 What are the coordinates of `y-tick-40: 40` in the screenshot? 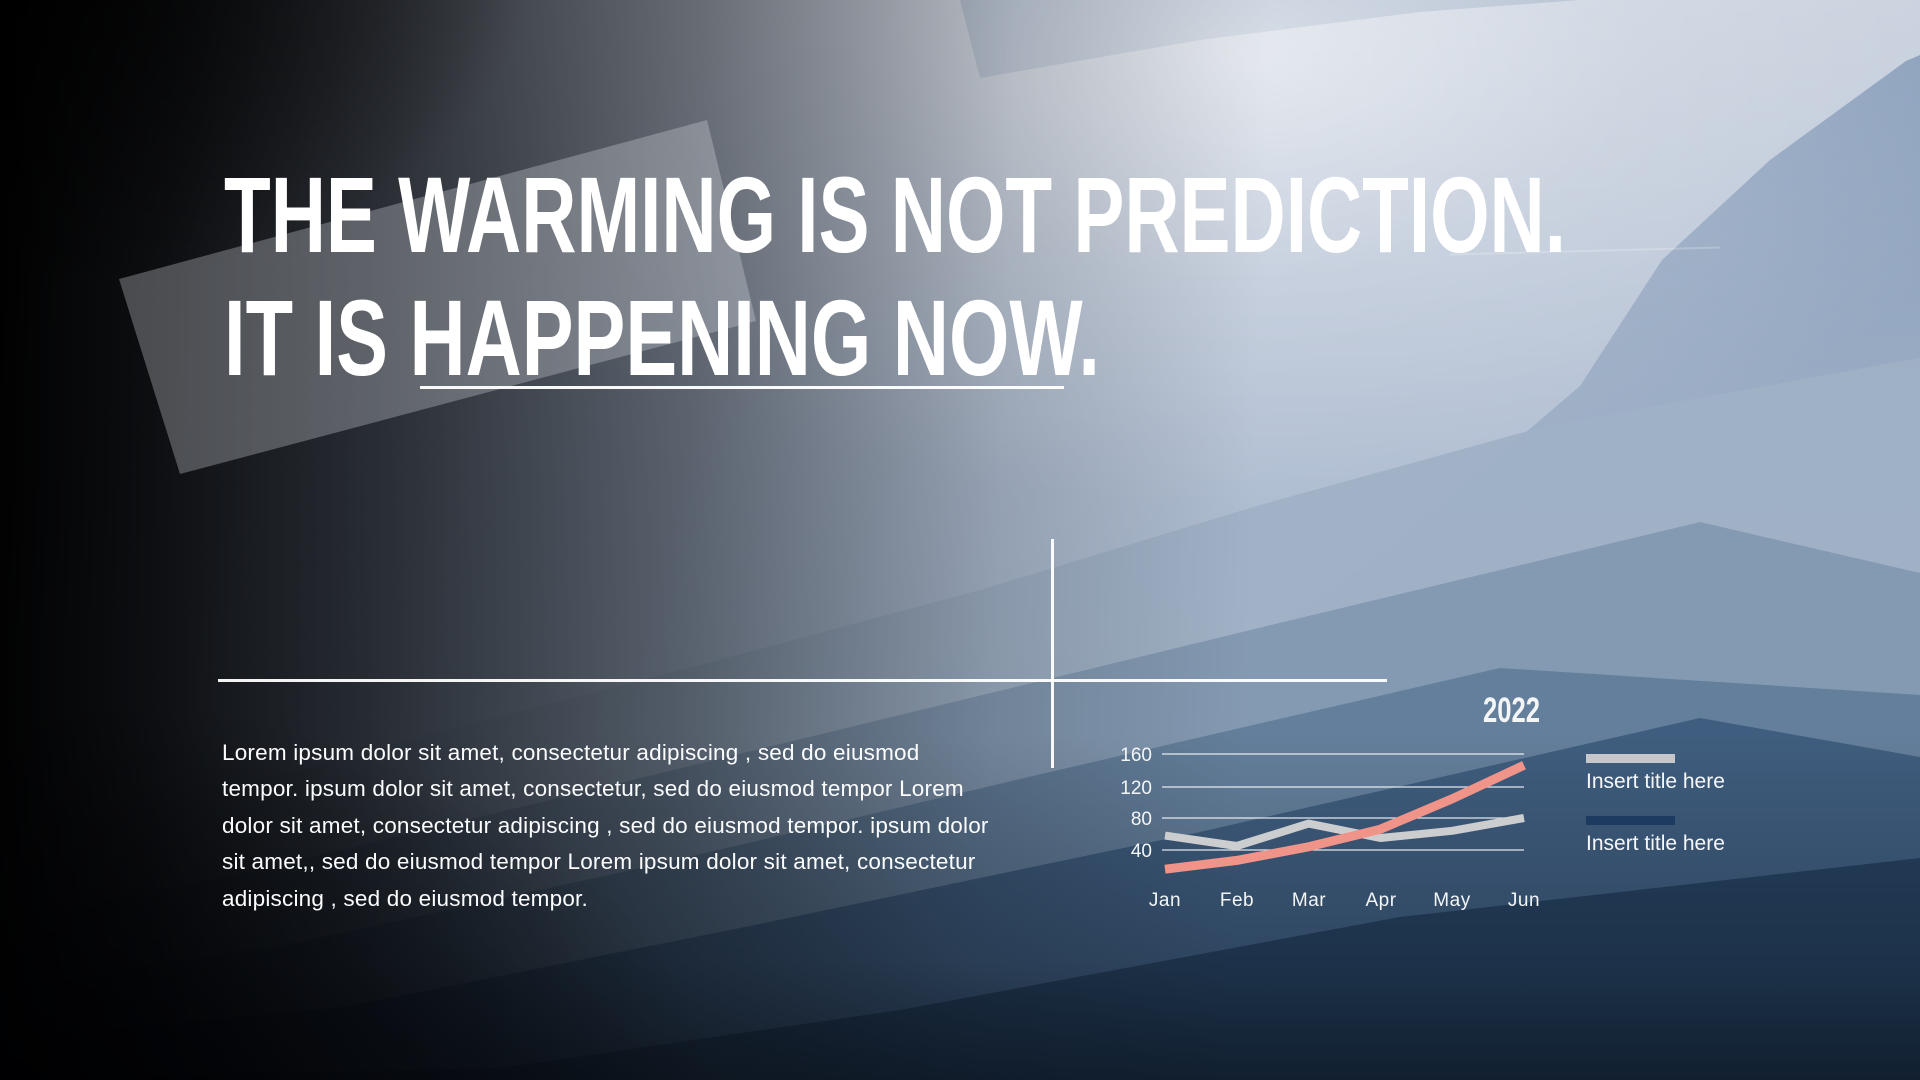 It's located at (1141, 851).